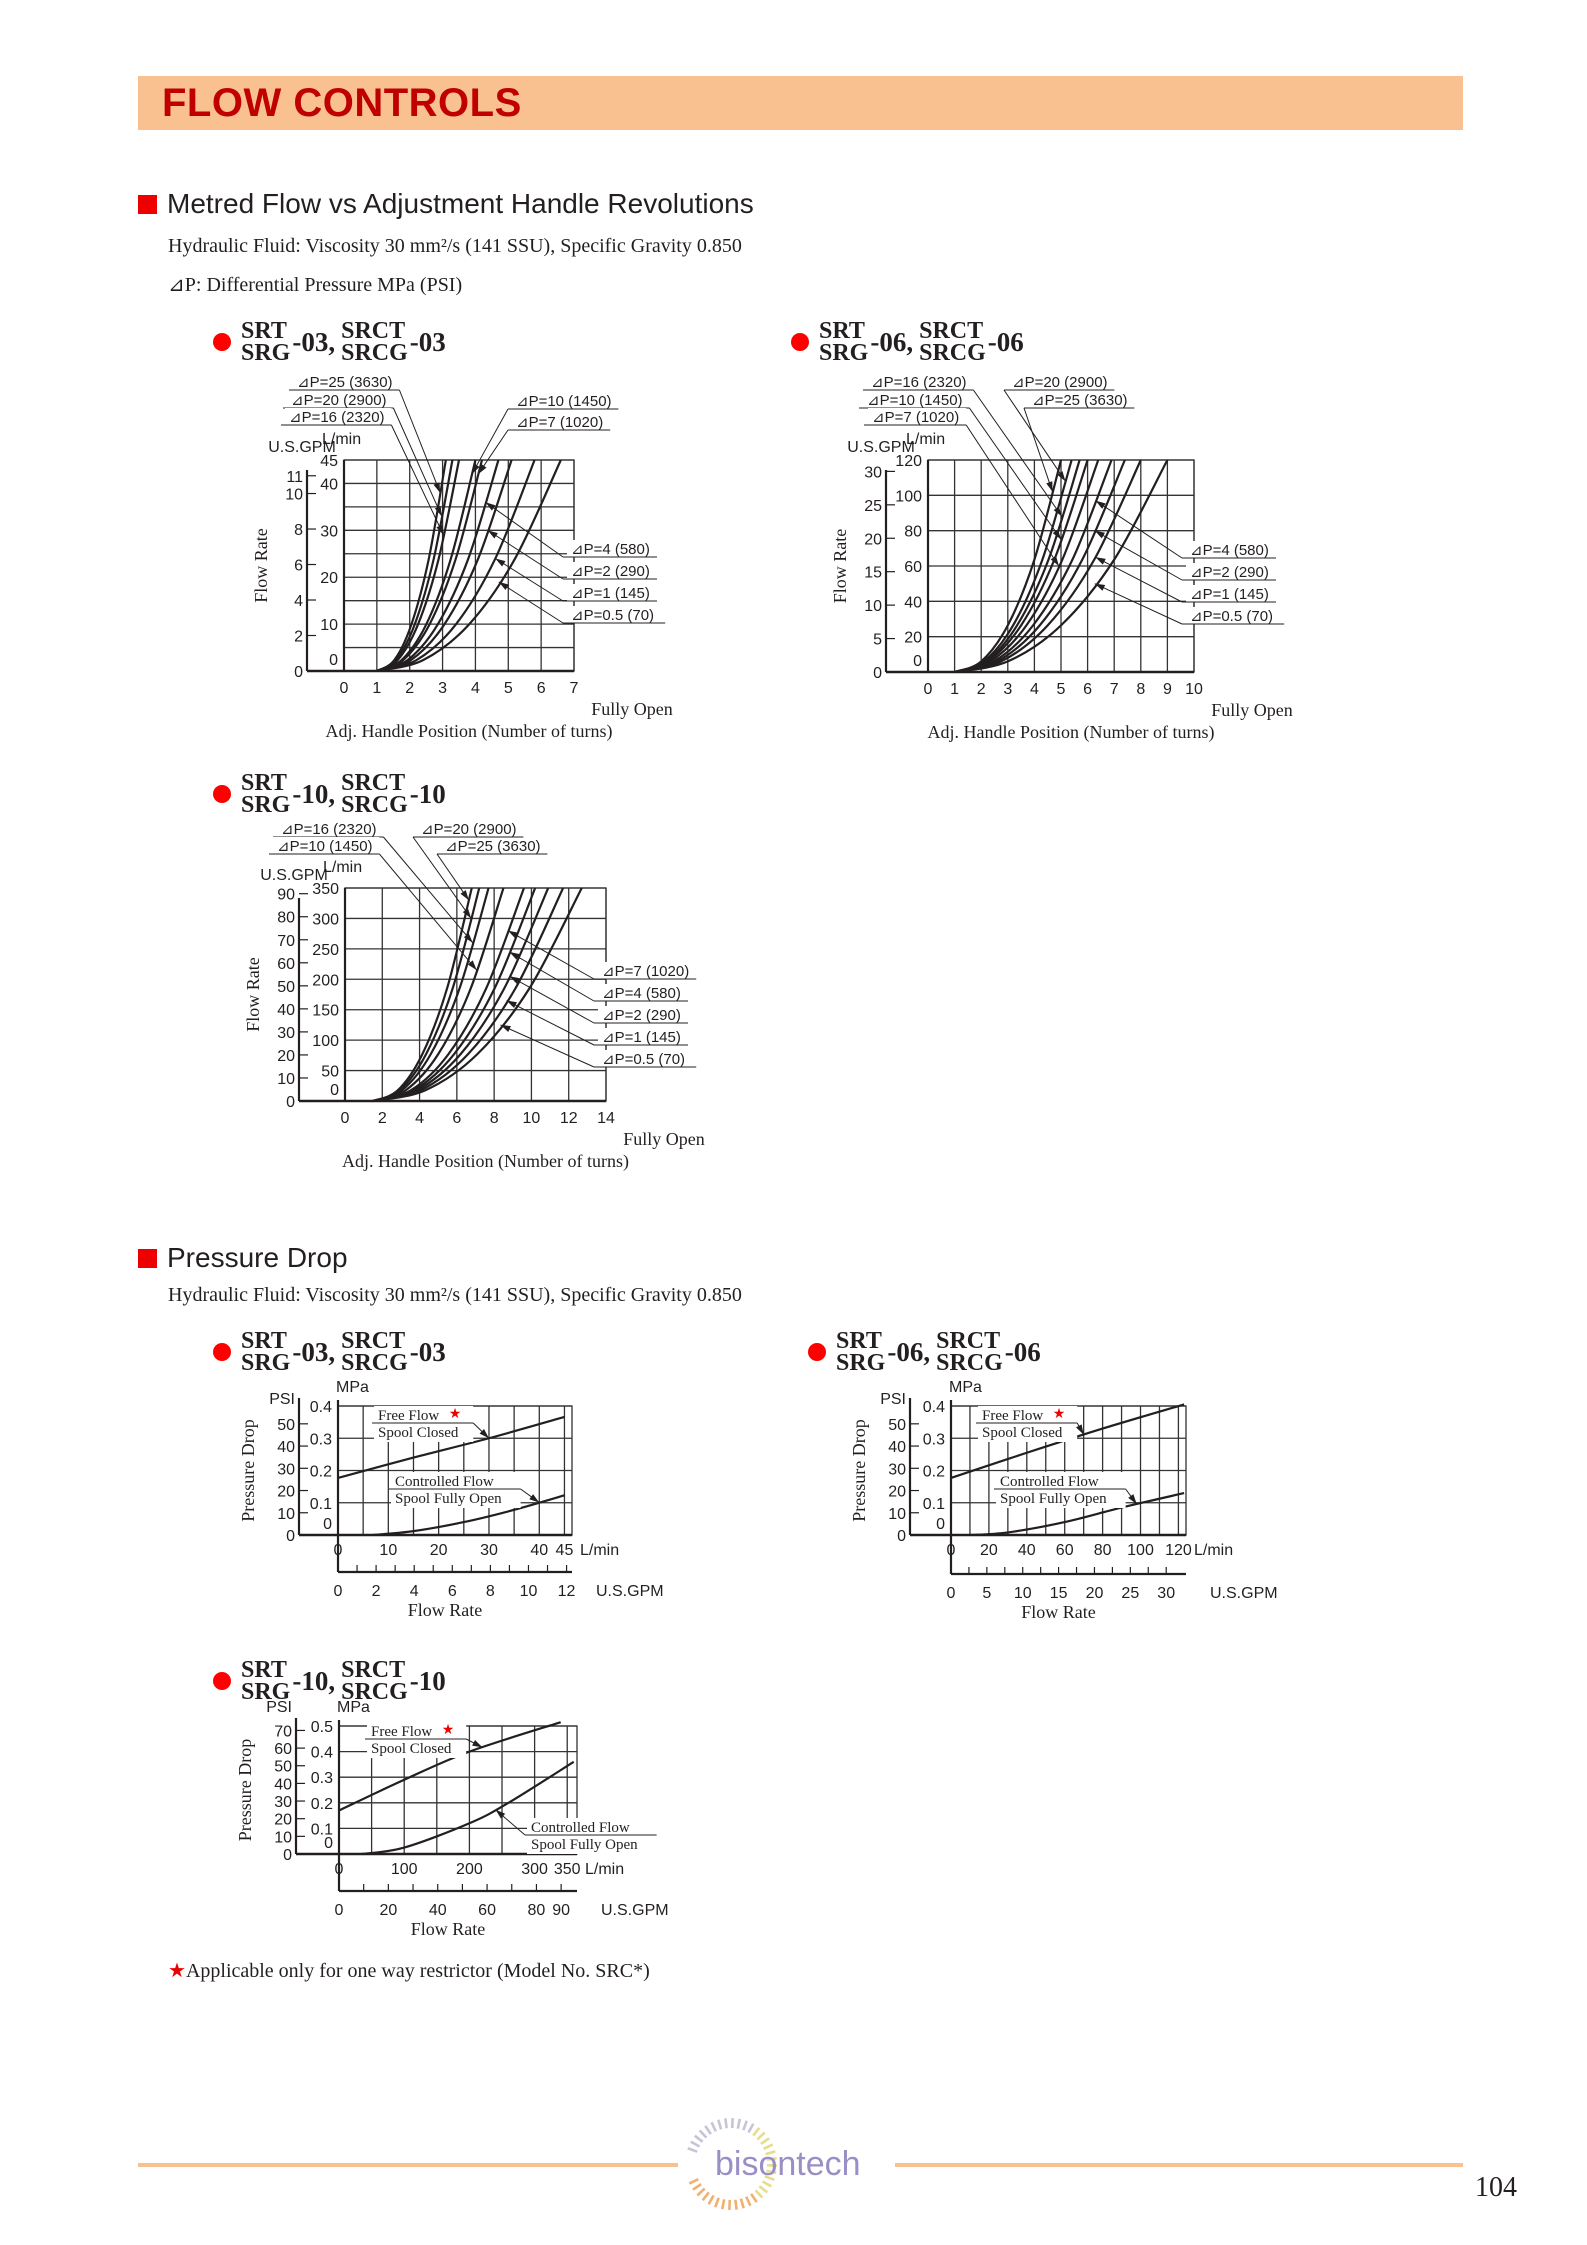  Describe the element at coordinates (345, 1118) in the screenshot. I see `x-tick-label: 0` at that location.